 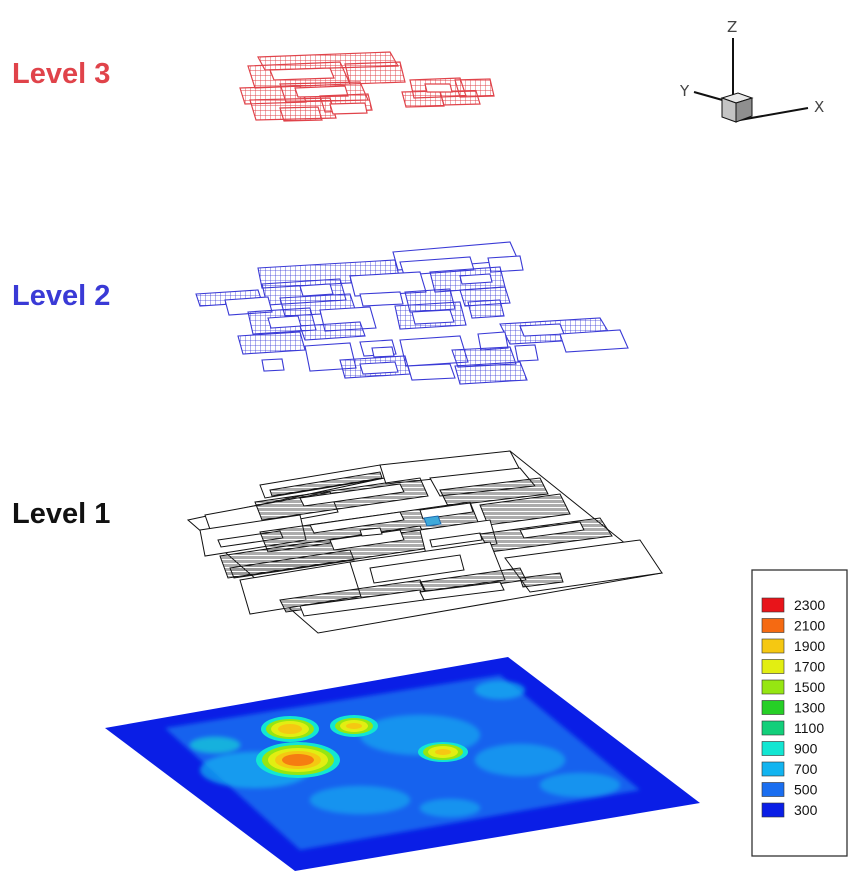 I want to click on y-axis-label: Y, so click(x=684, y=91).